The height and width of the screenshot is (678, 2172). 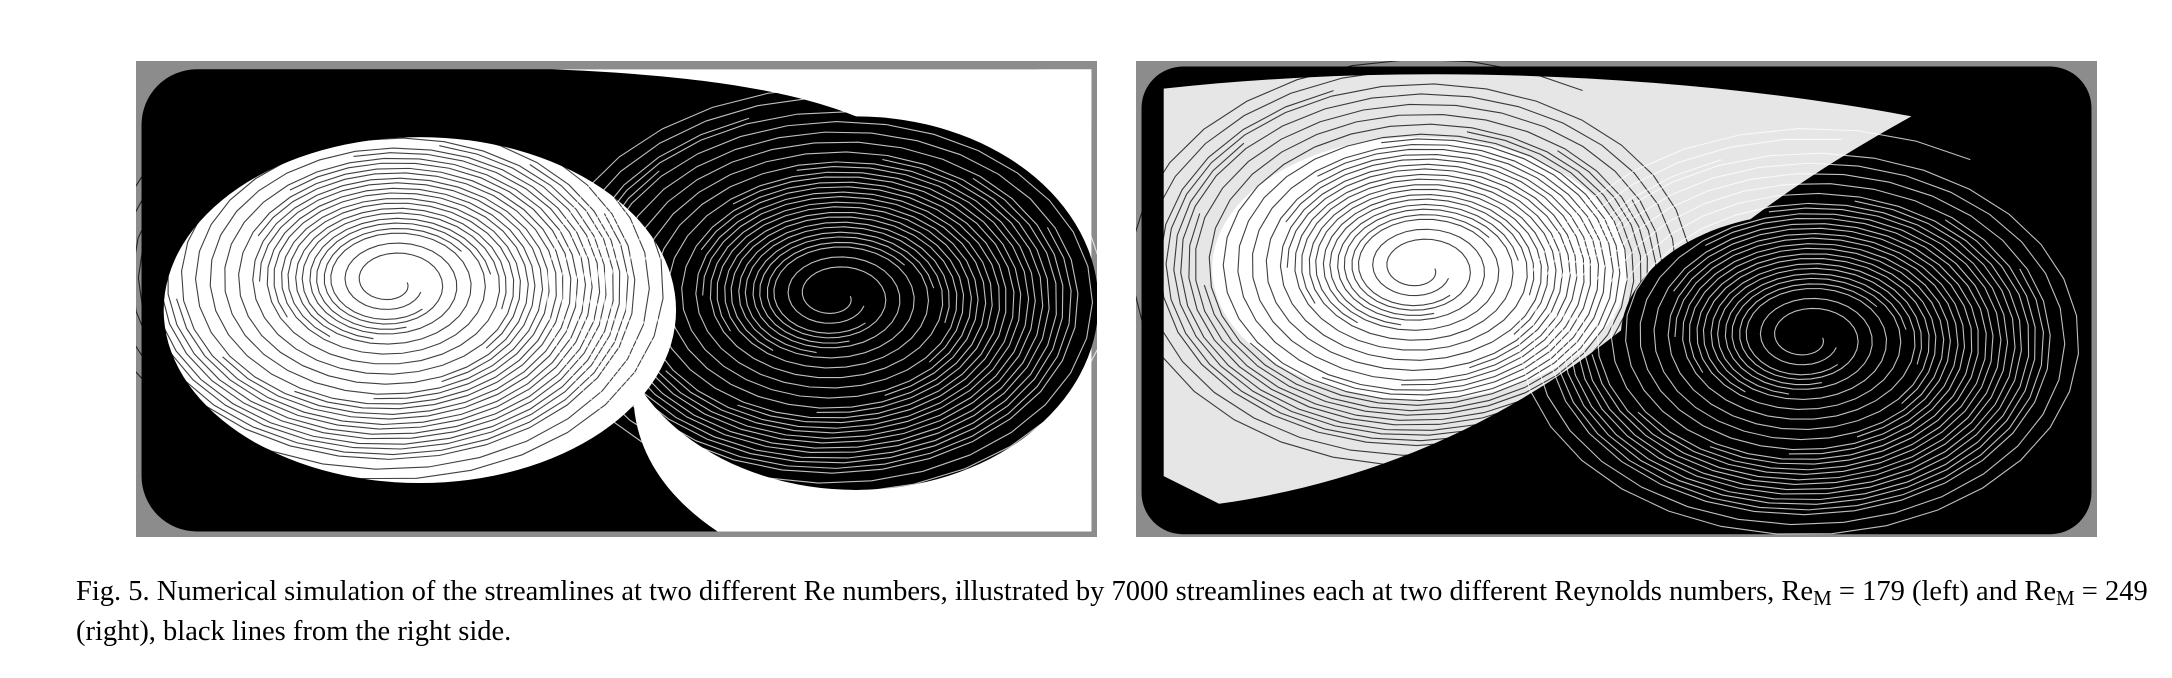 I want to click on caption-text: = 179 (left) and Re, so click(x=1943, y=591).